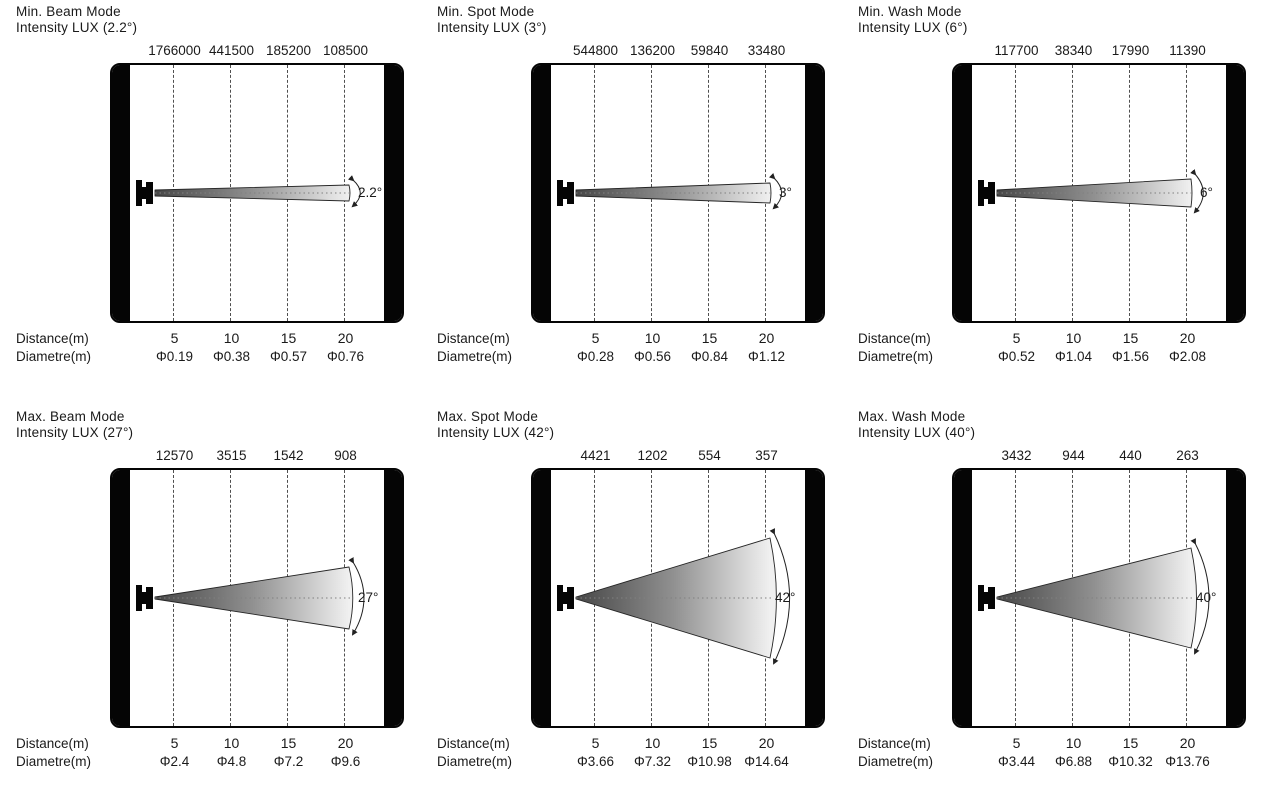 The height and width of the screenshot is (797, 1263). Describe the element at coordinates (913, 27) in the screenshot. I see `panel-subtitle: Intensity LUX (6°)` at that location.